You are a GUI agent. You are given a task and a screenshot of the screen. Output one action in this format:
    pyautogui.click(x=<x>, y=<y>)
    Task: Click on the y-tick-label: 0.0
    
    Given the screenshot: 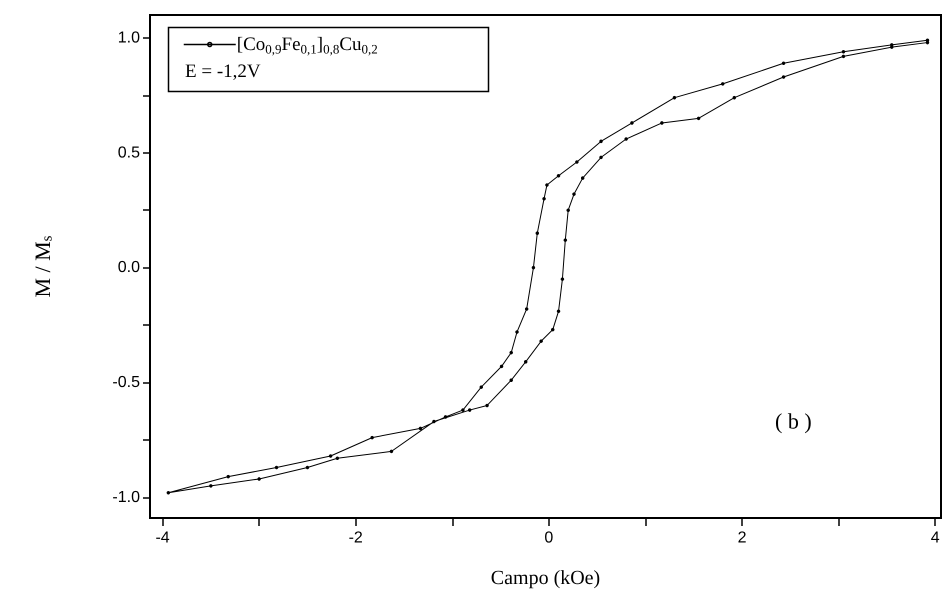 What is the action you would take?
    pyautogui.click(x=129, y=267)
    